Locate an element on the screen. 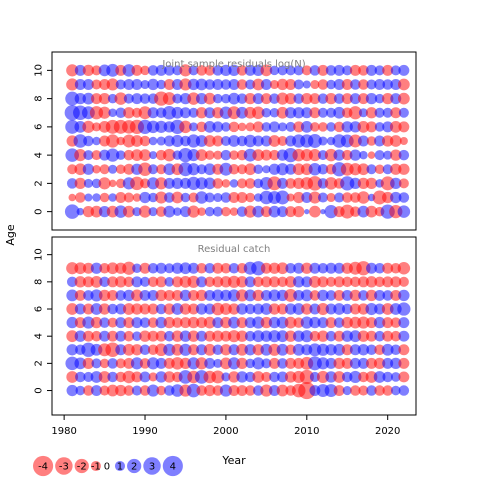 Image resolution: width=480 pixels, height=480 pixels. legend-label: 3 is located at coordinates (152, 467).